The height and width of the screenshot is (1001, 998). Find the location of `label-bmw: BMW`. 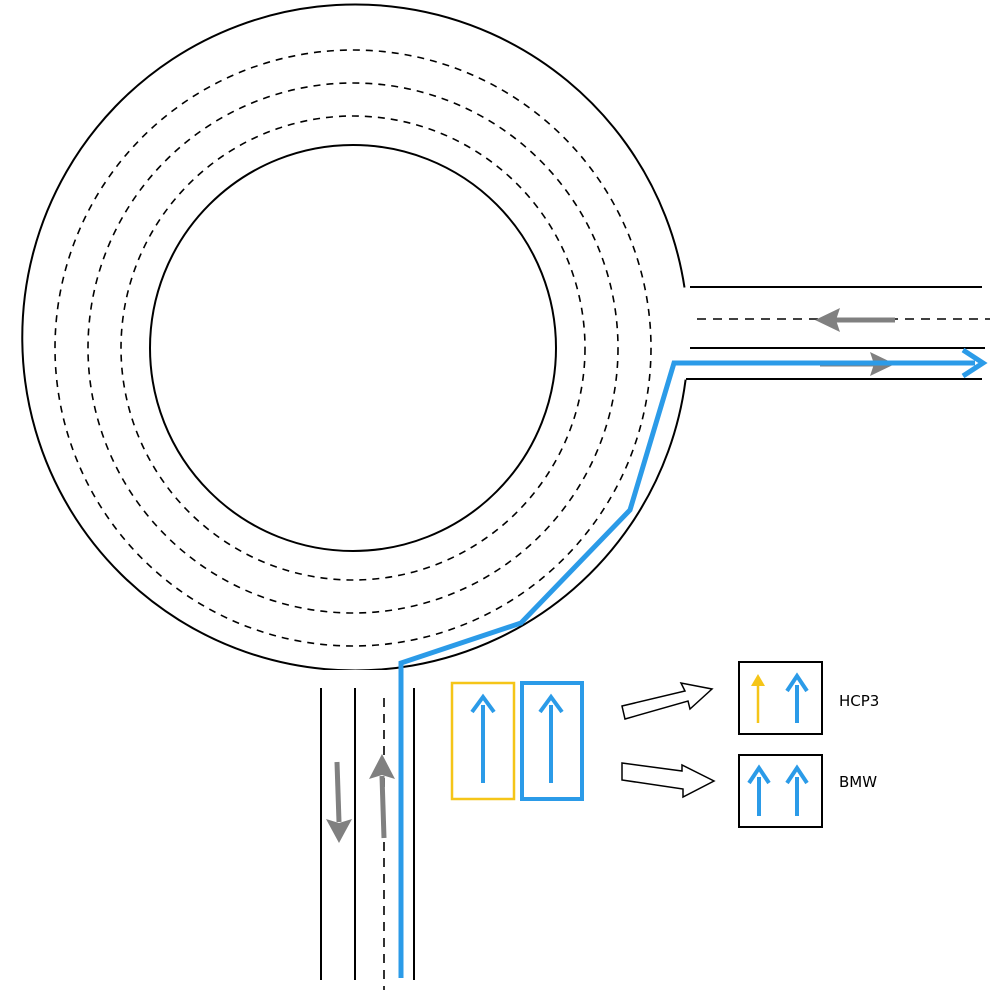

label-bmw: BMW is located at coordinates (858, 782).